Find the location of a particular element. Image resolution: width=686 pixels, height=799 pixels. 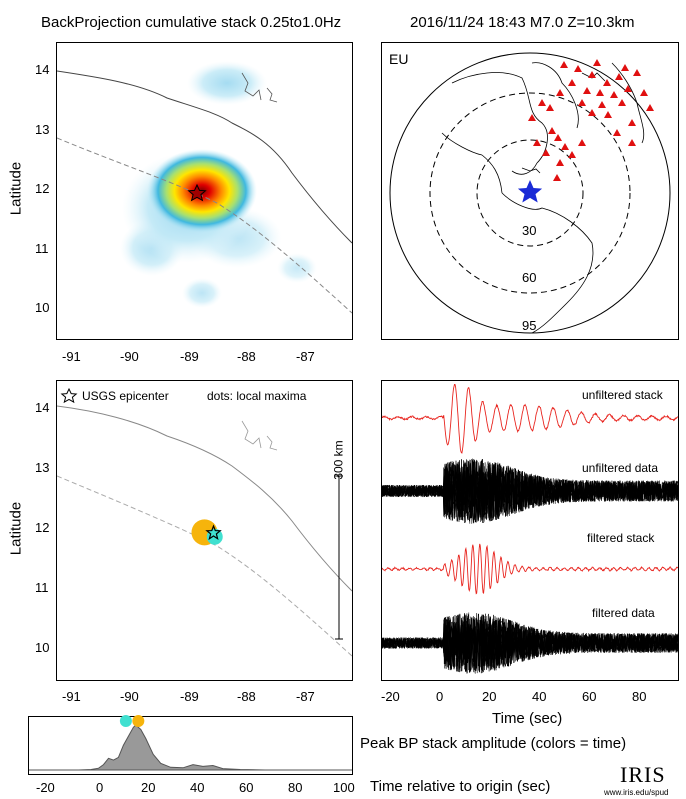

scale-label: 300 km is located at coordinates (338, 460).